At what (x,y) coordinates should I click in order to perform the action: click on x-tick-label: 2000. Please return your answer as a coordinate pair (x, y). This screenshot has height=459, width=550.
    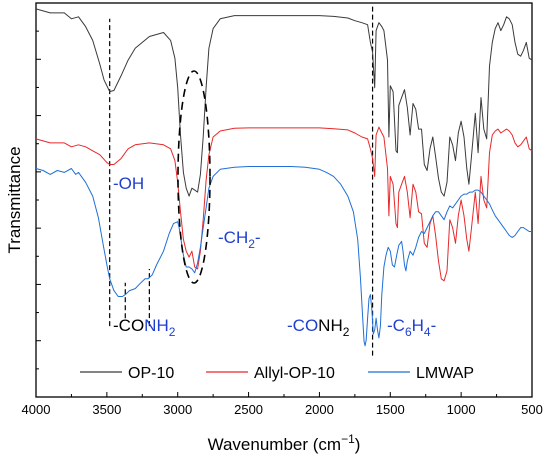
    Looking at the image, I should click on (319, 409).